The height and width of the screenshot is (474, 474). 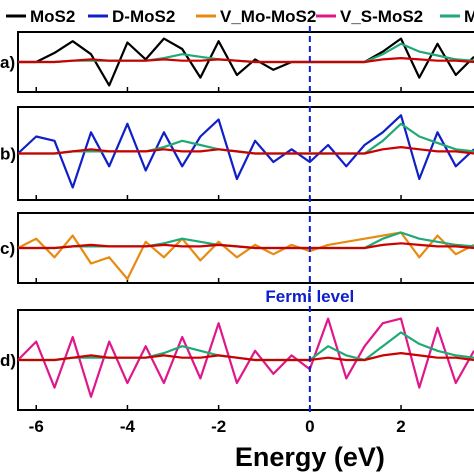 I want to click on legend-label: D-MoS2, so click(x=143, y=16).